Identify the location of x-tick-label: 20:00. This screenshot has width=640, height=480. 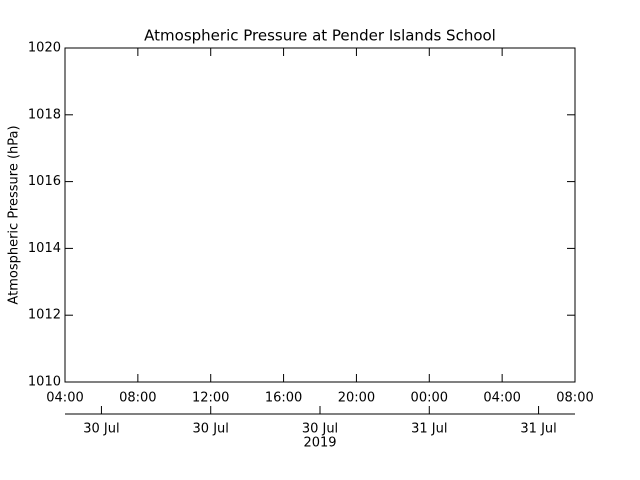
(356, 398).